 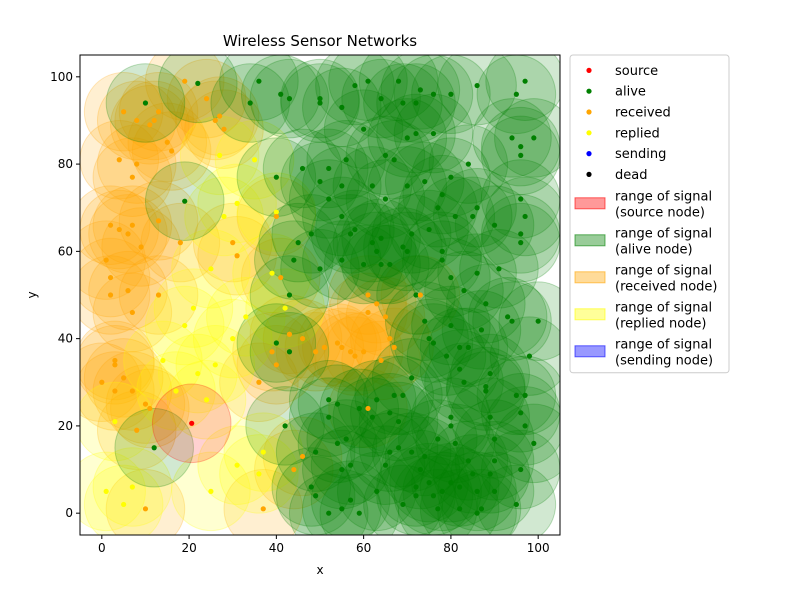 I want to click on legend-label: range of signal (replied node), so click(x=663, y=315).